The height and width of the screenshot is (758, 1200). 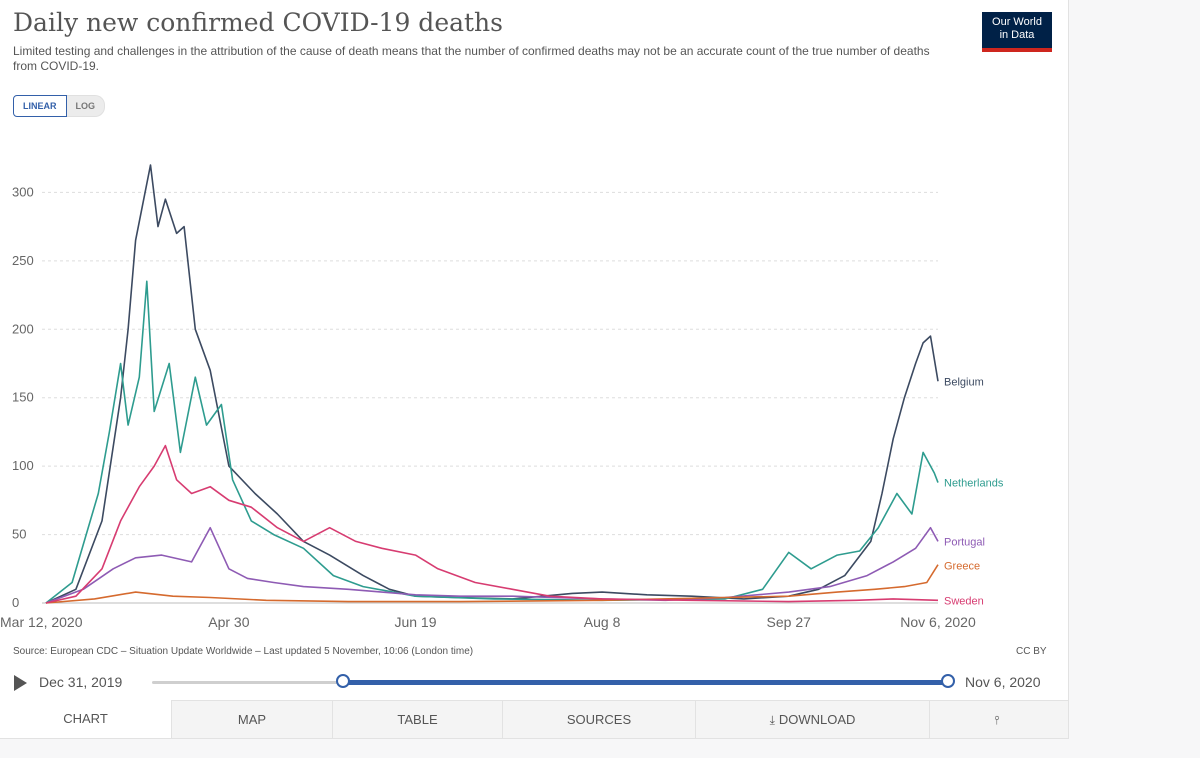 I want to click on tab-download: ⤓ DOWNLOAD, so click(x=812, y=719).